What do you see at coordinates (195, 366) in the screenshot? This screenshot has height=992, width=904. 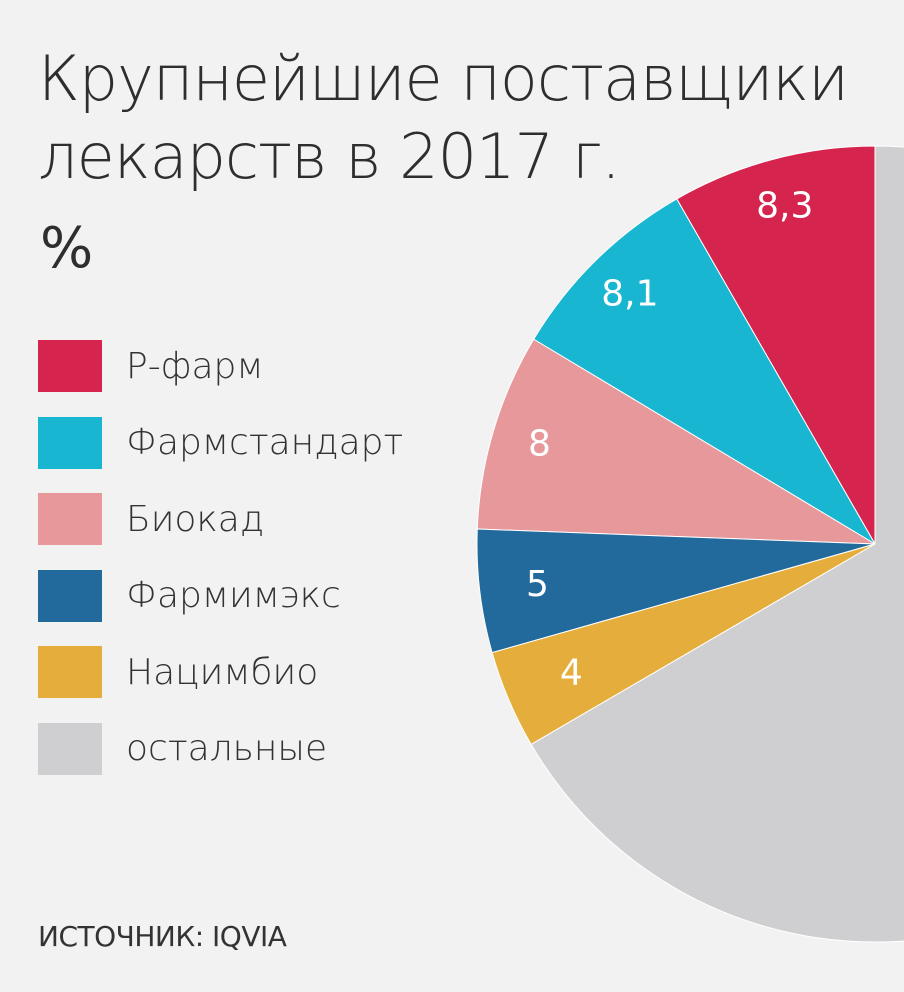 I see `legend-label-r-farm: Р-фарм` at bounding box center [195, 366].